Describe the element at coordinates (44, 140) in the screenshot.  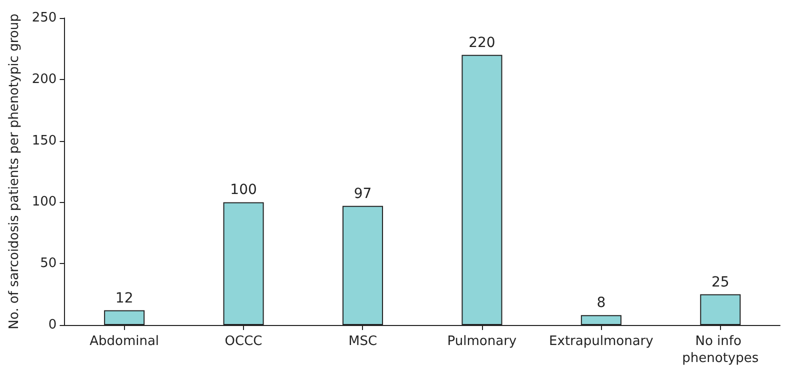
I see `y-tick-label: 150` at that location.